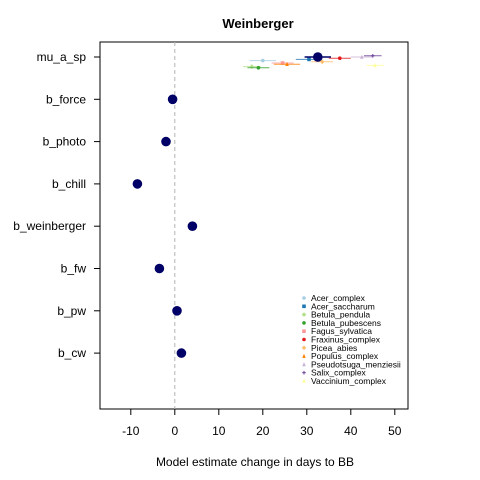 The image size is (480, 480). Describe the element at coordinates (343, 306) in the screenshot. I see `legend-label: Acer_saccharum` at that location.